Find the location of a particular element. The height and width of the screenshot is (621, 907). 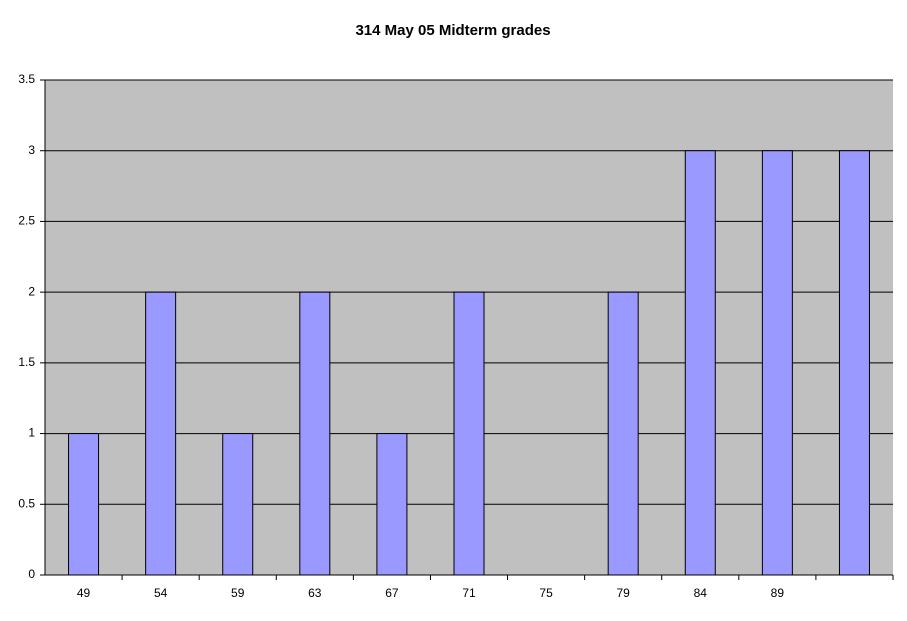

y-tick-label: 3 is located at coordinates (31, 150).